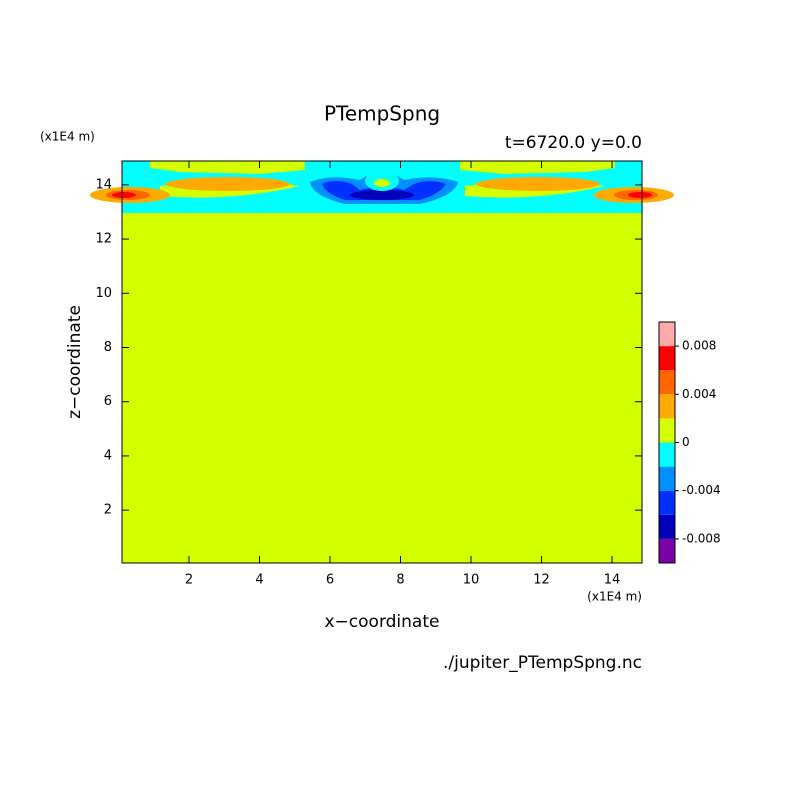 This screenshot has width=804, height=804. I want to click on x-unit: (x1E4 m), so click(614, 597).